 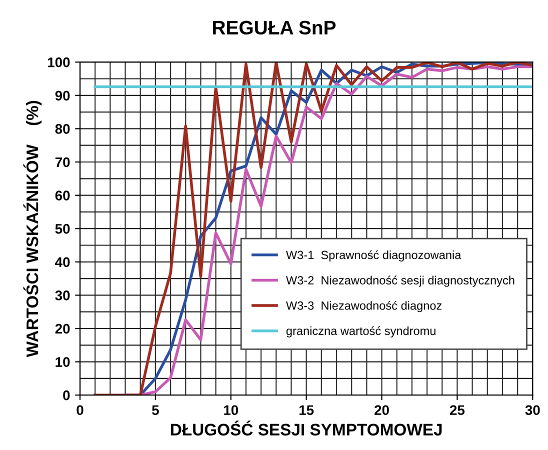 I want to click on y-tick-label: 30, so click(x=62, y=295).